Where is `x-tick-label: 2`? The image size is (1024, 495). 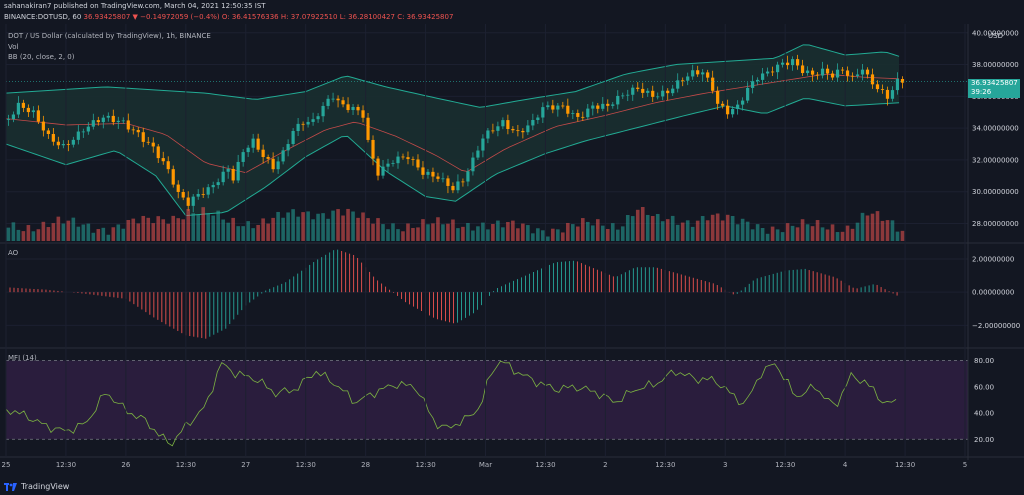 x-tick-label: 2 is located at coordinates (605, 465).